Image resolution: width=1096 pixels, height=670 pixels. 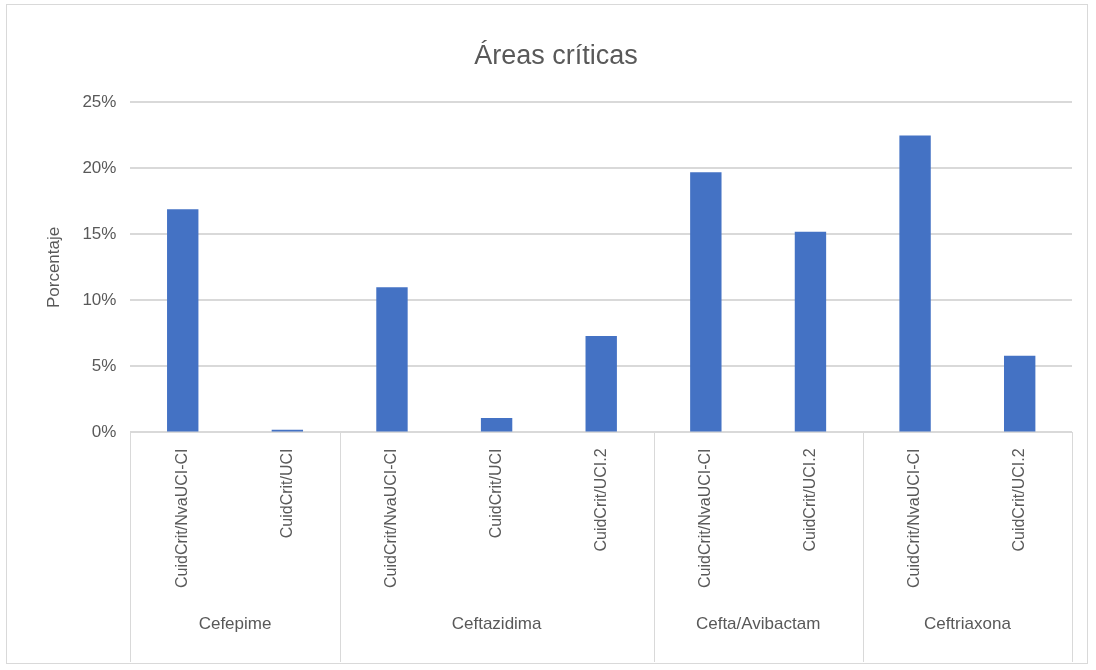 What do you see at coordinates (53, 267) in the screenshot?
I see `y-axis-title: Porcentaje` at bounding box center [53, 267].